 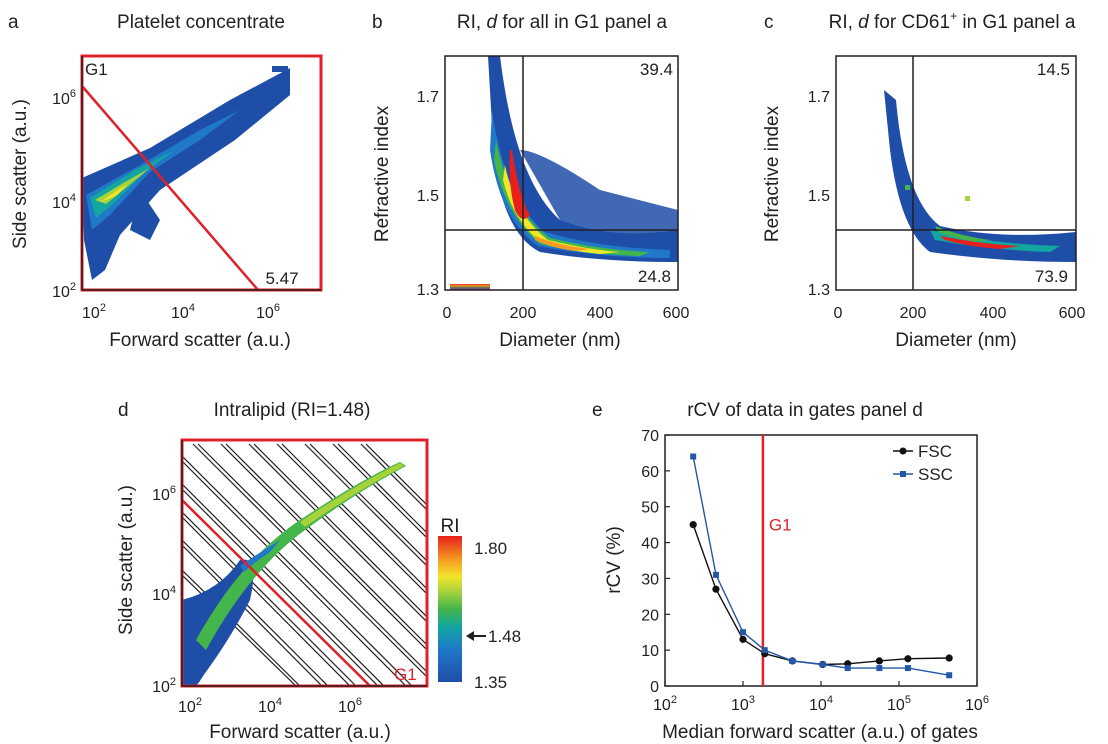 What do you see at coordinates (268, 312) in the screenshot?
I see `panel-a-xtick: 10⁶` at bounding box center [268, 312].